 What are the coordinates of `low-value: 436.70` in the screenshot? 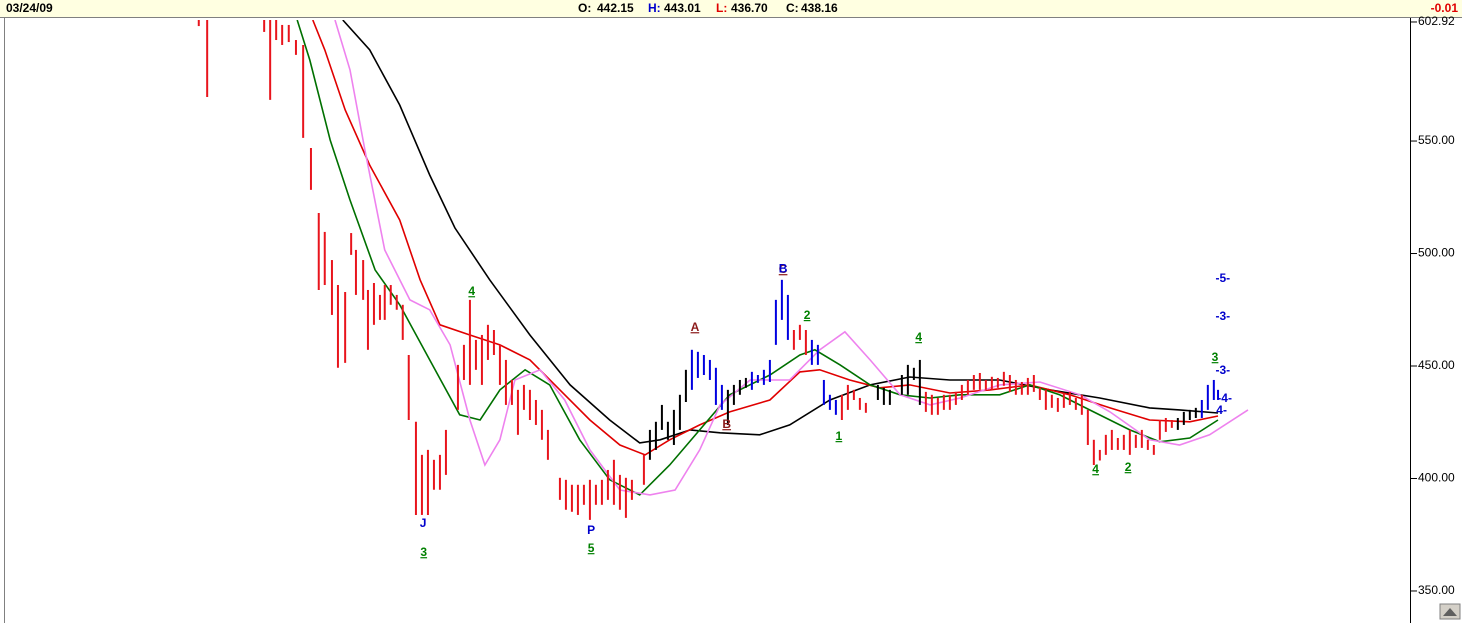 It's located at (749, 8).